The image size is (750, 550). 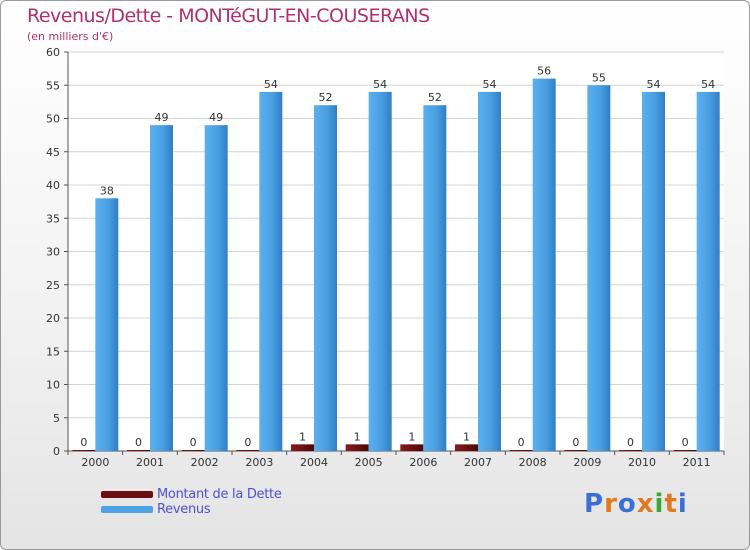 What do you see at coordinates (627, 504) in the screenshot?
I see `logo-letter: o` at bounding box center [627, 504].